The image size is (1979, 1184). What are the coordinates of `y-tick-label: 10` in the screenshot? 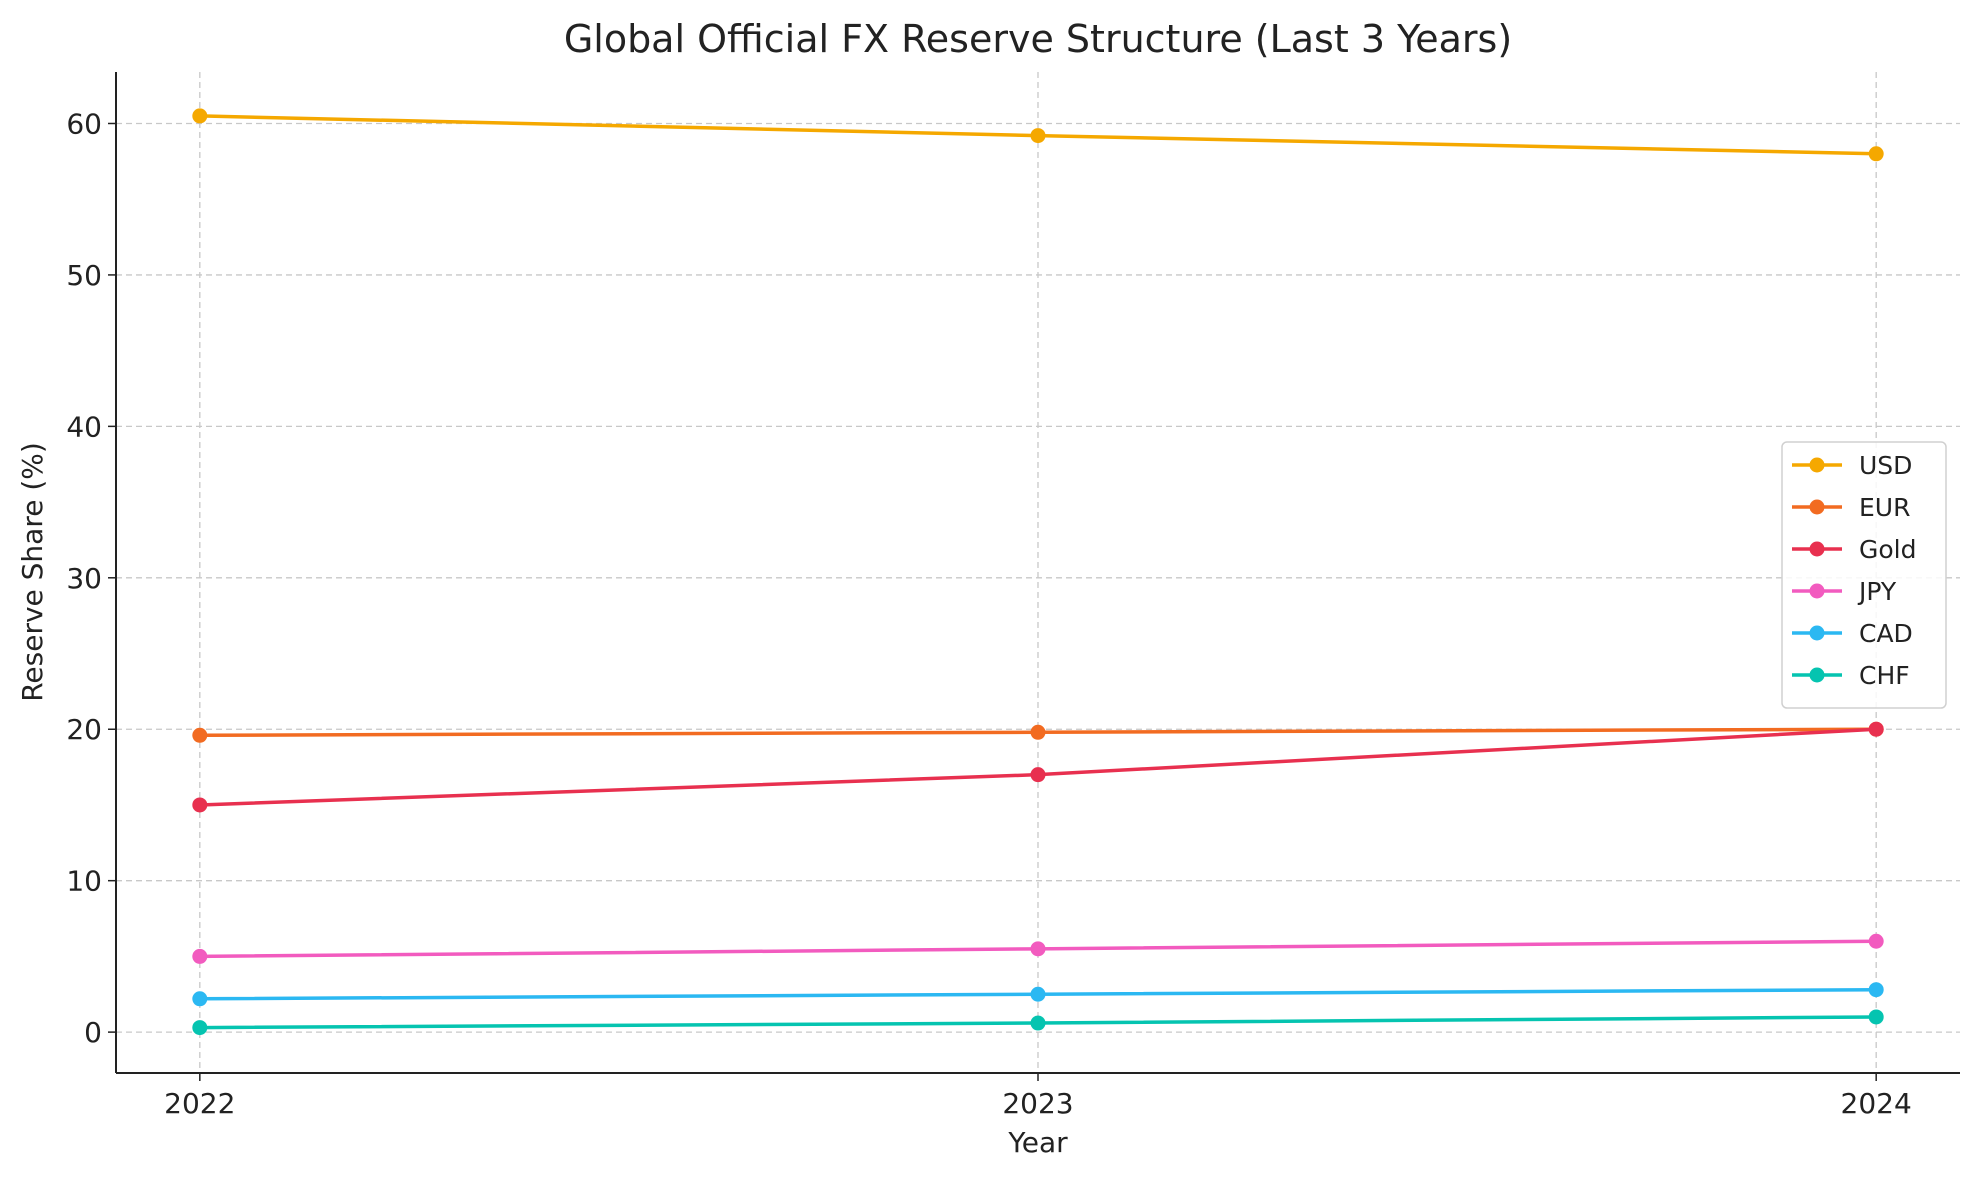 It's located at (84, 881).